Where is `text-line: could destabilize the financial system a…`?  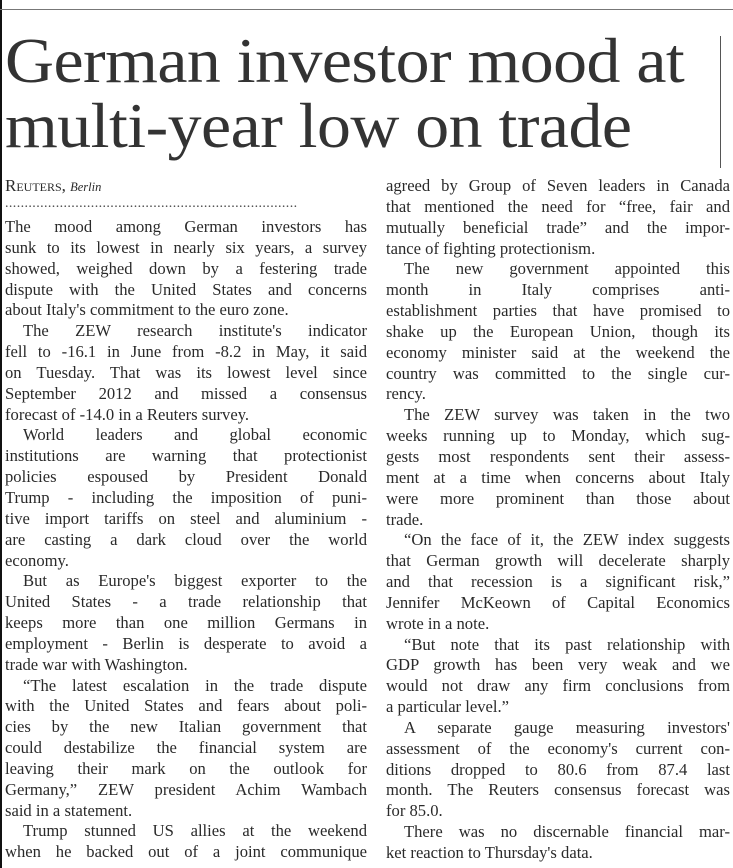
text-line: could destabilize the financial system a… is located at coordinates (186, 748).